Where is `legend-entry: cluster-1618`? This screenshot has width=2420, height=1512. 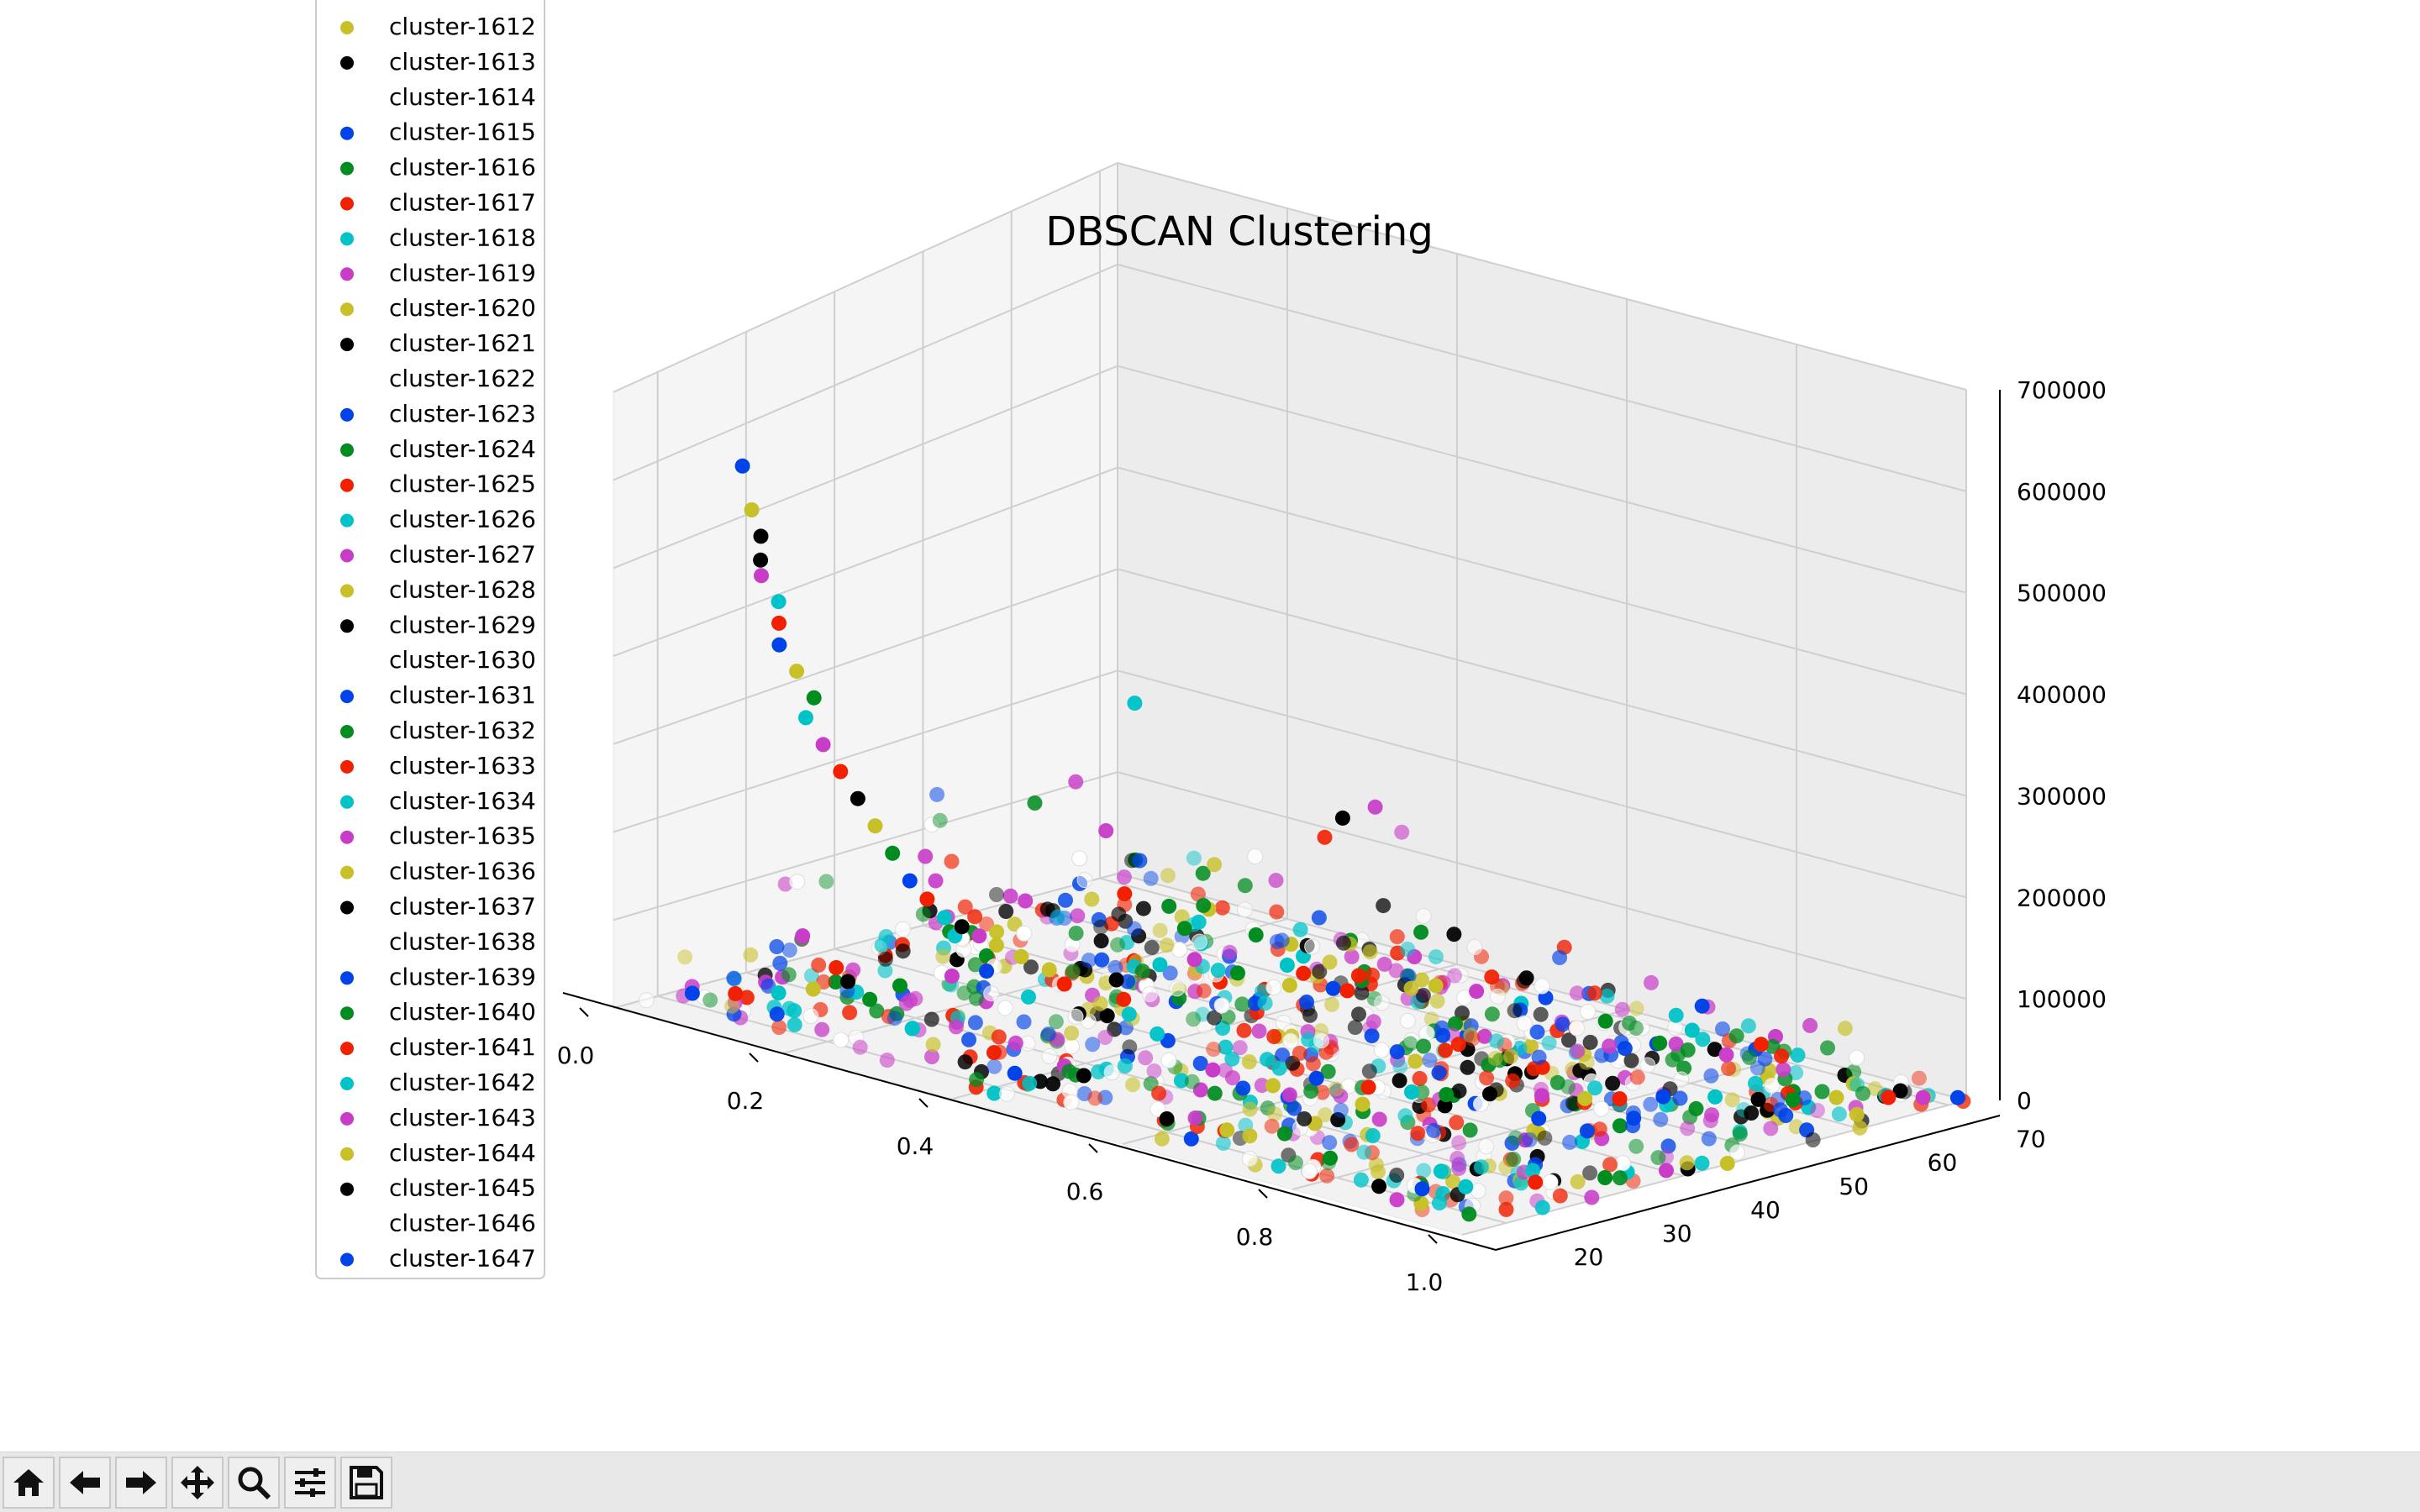 legend-entry: cluster-1618 is located at coordinates (438, 237).